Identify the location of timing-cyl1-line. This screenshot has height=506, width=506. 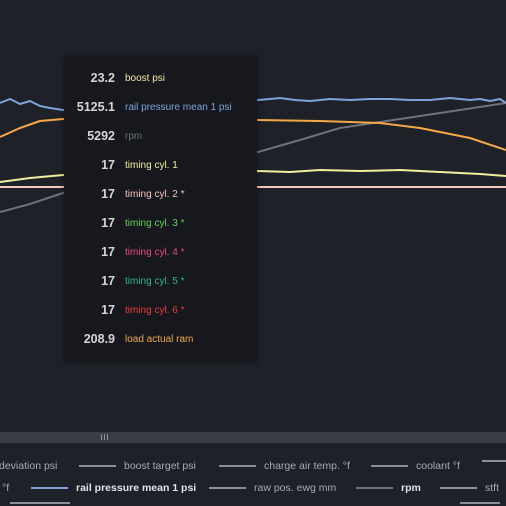
(253, 176).